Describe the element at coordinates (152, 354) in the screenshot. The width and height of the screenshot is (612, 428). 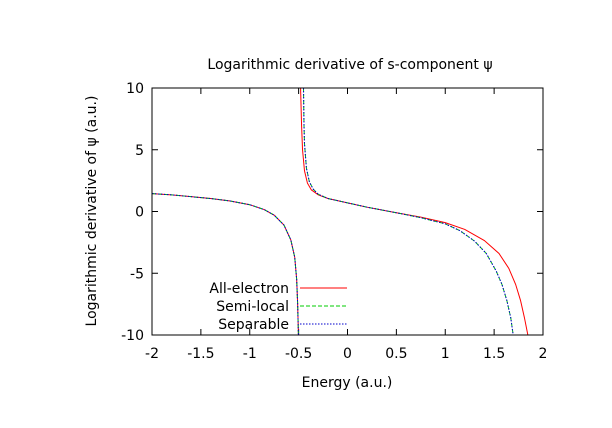
I see `x-tick-label: -2` at that location.